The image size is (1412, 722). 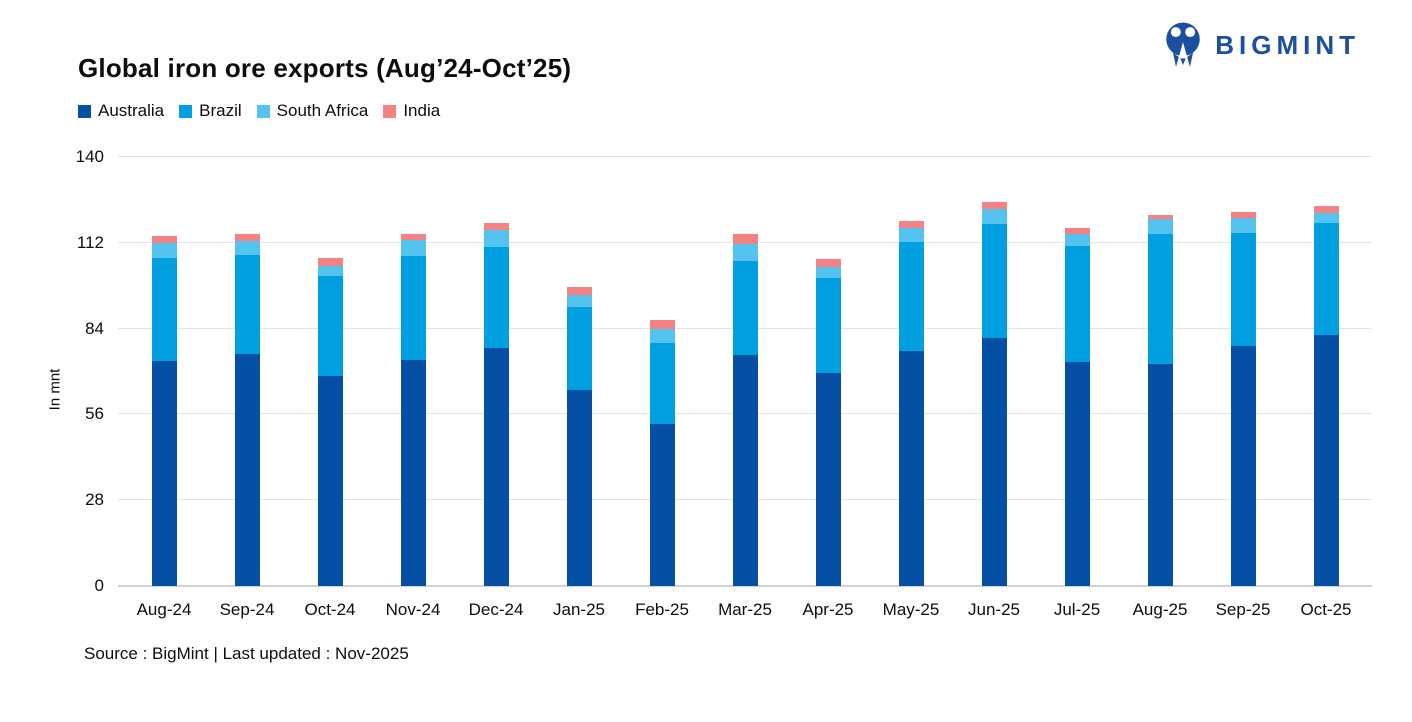 What do you see at coordinates (422, 110) in the screenshot?
I see `legend-label-india: India` at bounding box center [422, 110].